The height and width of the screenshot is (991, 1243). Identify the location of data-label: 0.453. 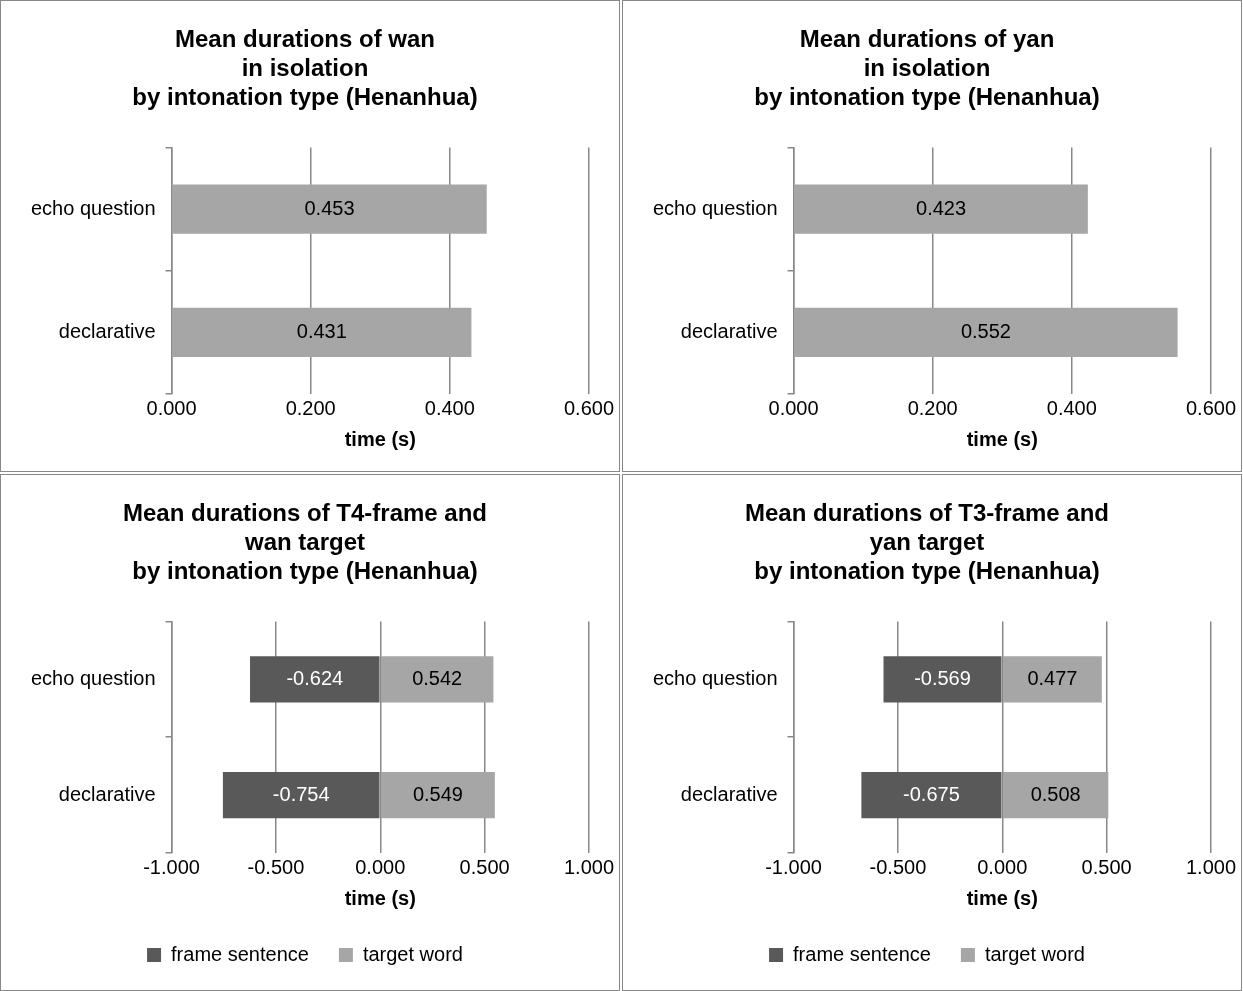
(329, 207).